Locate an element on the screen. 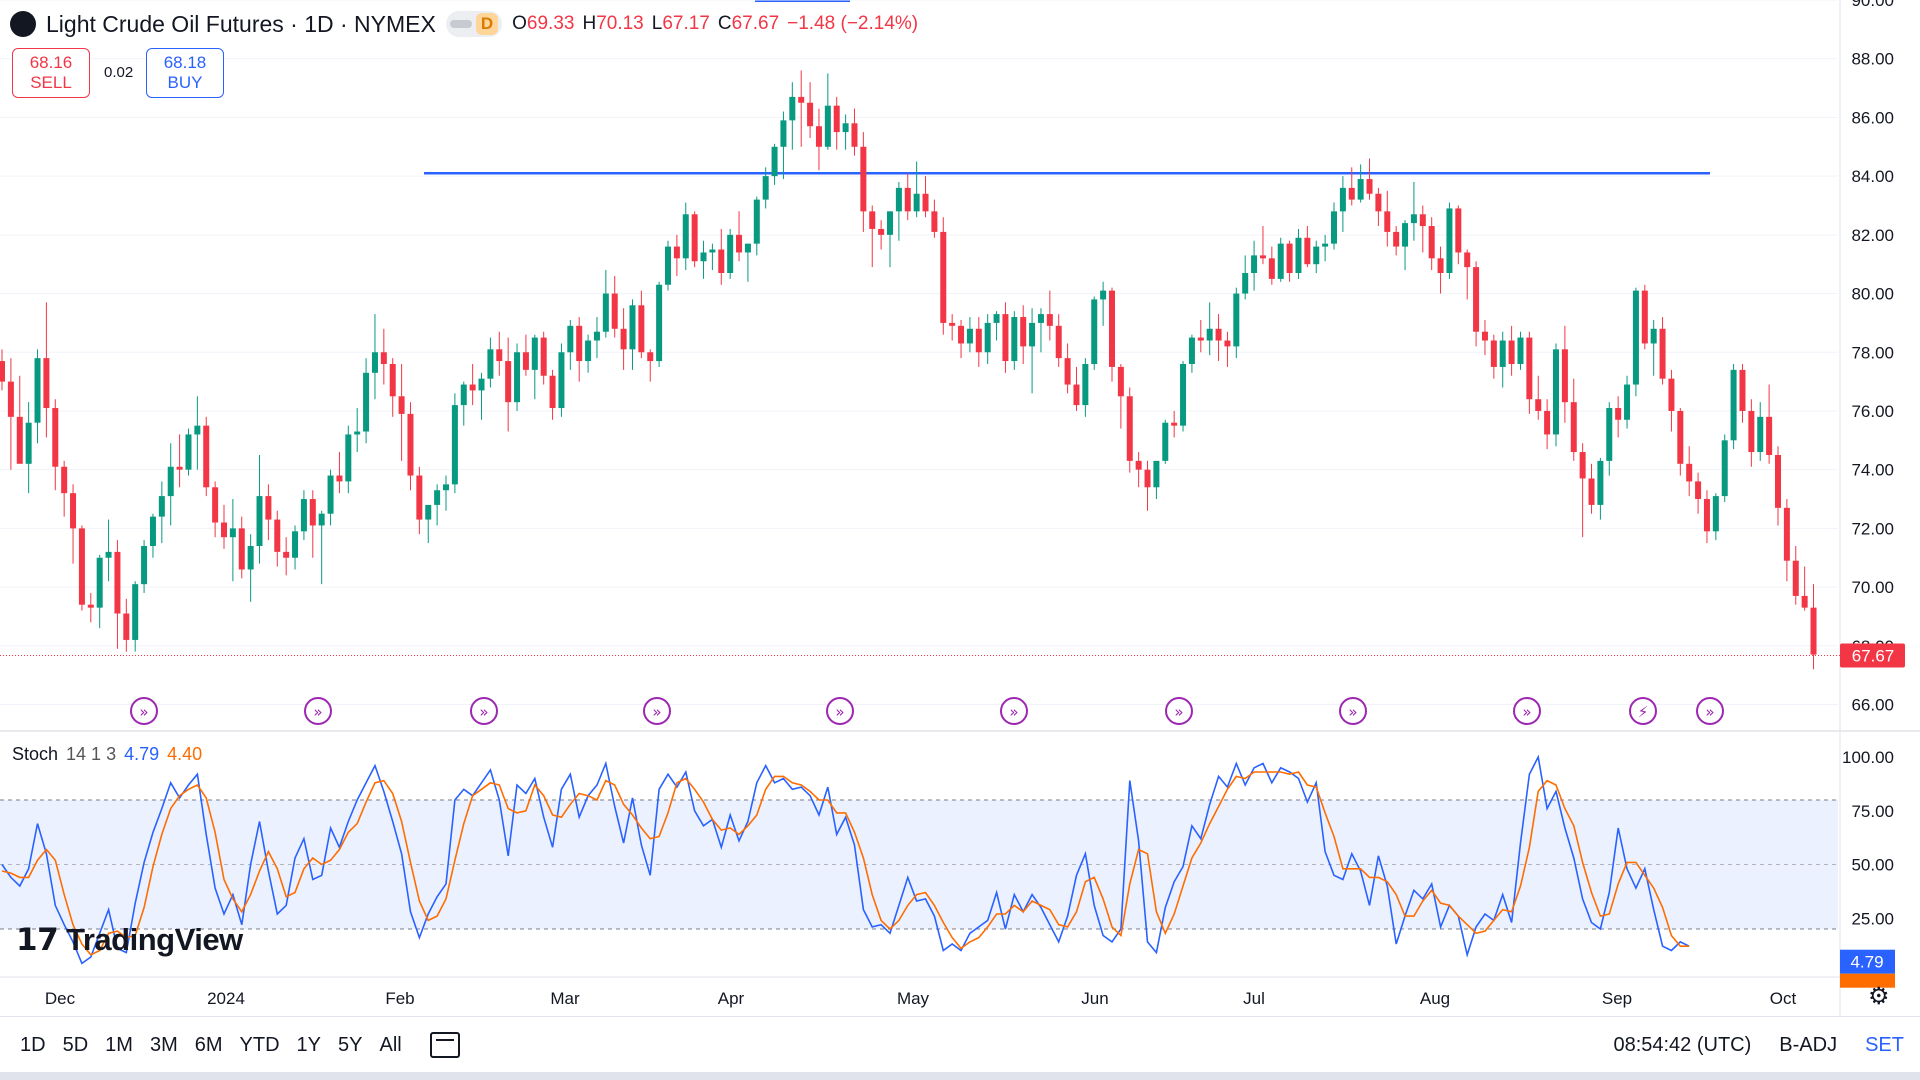 The width and height of the screenshot is (1920, 1080). buy-button: 68.18 BUY is located at coordinates (185, 73).